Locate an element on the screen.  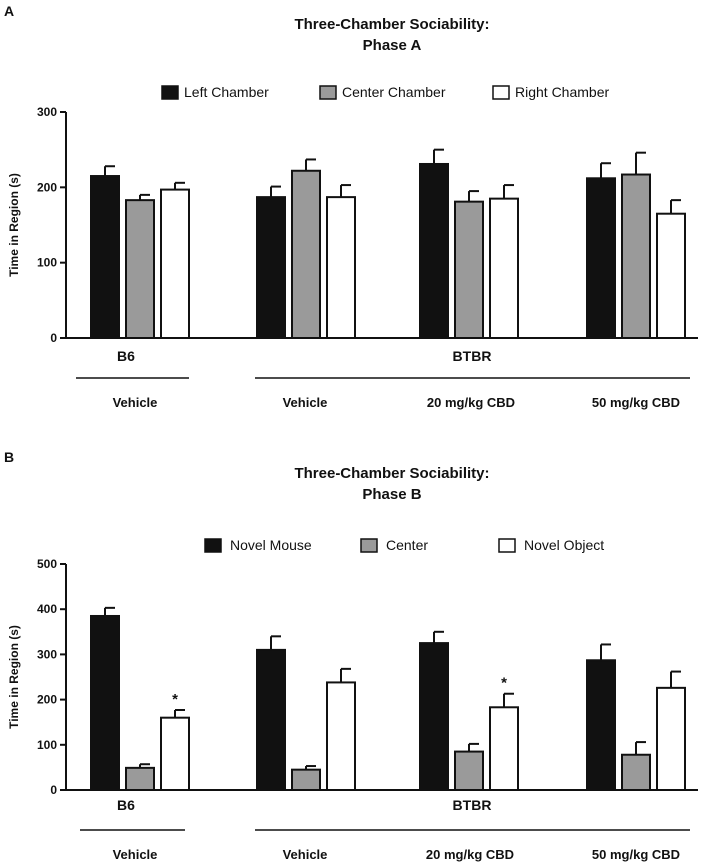
chart-title-line: Phase A is located at coordinates (392, 45).